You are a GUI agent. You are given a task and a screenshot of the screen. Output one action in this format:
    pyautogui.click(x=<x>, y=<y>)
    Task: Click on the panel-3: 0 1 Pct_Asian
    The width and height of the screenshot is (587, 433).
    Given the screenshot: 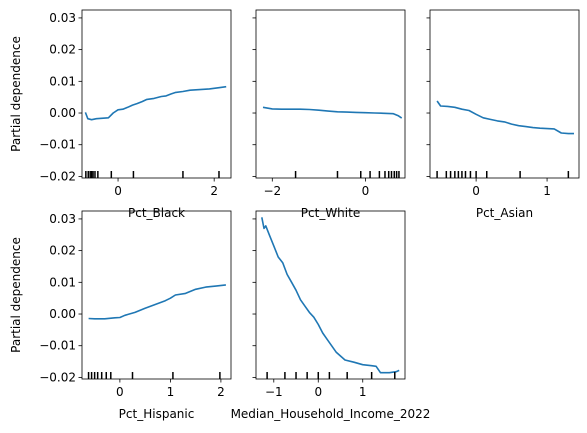 What is the action you would take?
    pyautogui.click(x=503, y=115)
    